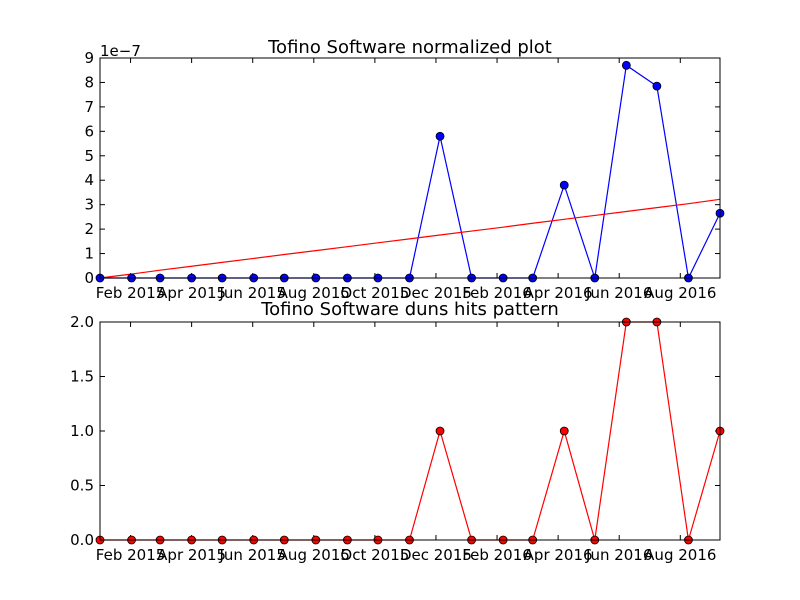 The image size is (800, 600). Describe the element at coordinates (89, 278) in the screenshot. I see `top-chart-ytick-label: 0` at that location.